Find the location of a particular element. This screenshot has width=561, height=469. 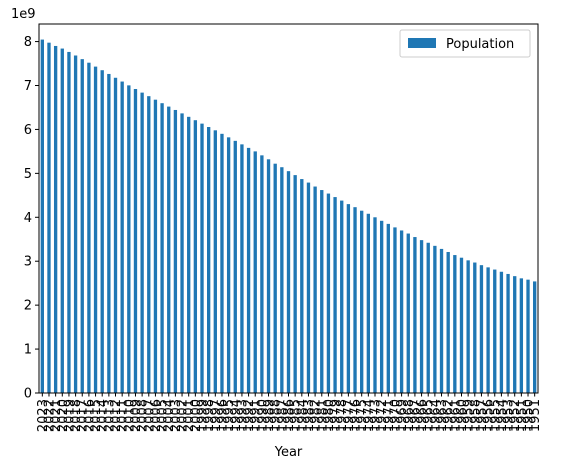

y-tick-label: 1 is located at coordinates (28, 350).